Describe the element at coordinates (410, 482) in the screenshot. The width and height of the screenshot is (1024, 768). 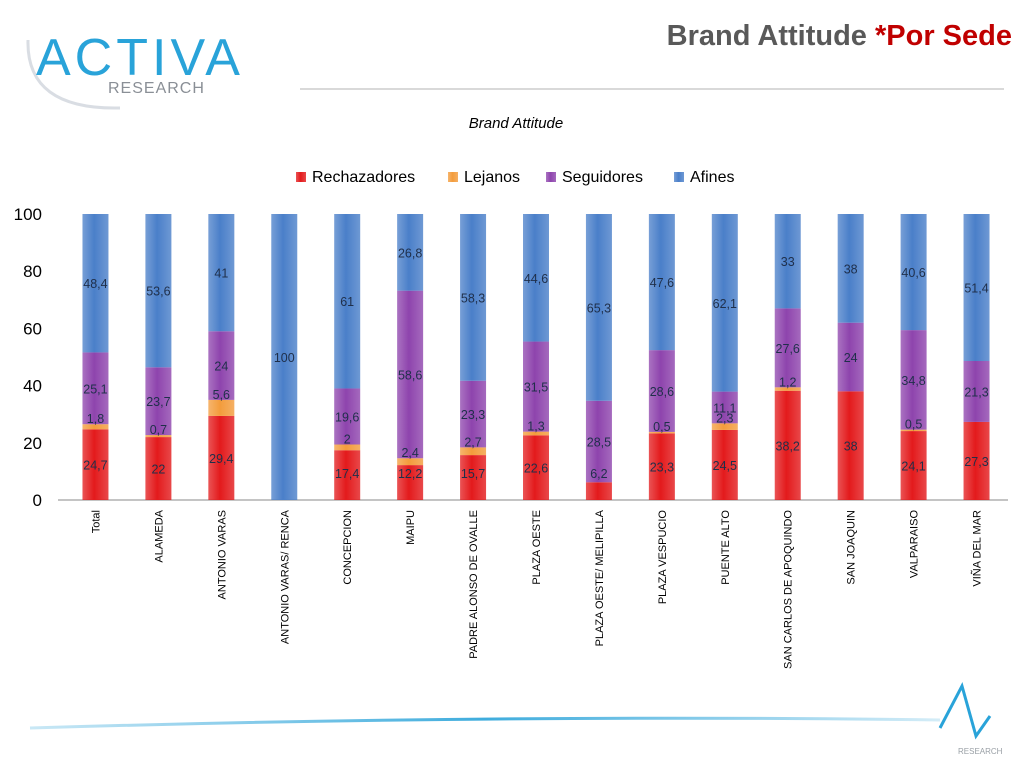
I see `bar-segment-rechazadores-maipu` at that location.